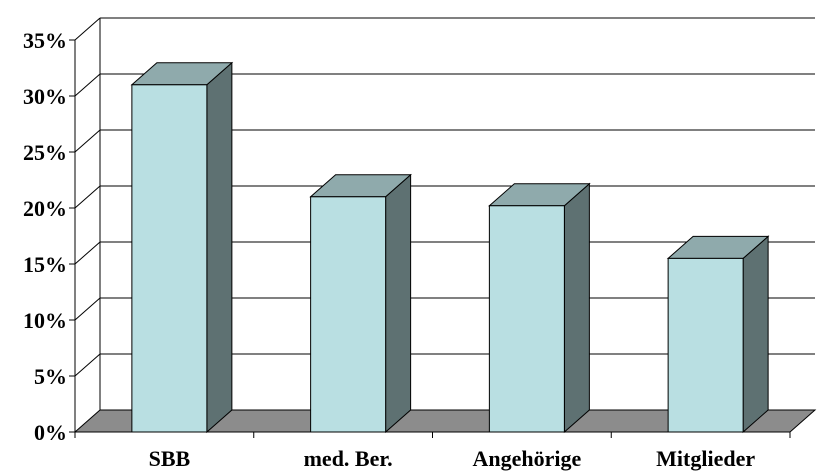  What do you see at coordinates (170, 458) in the screenshot?
I see `x-category-label: SBB` at bounding box center [170, 458].